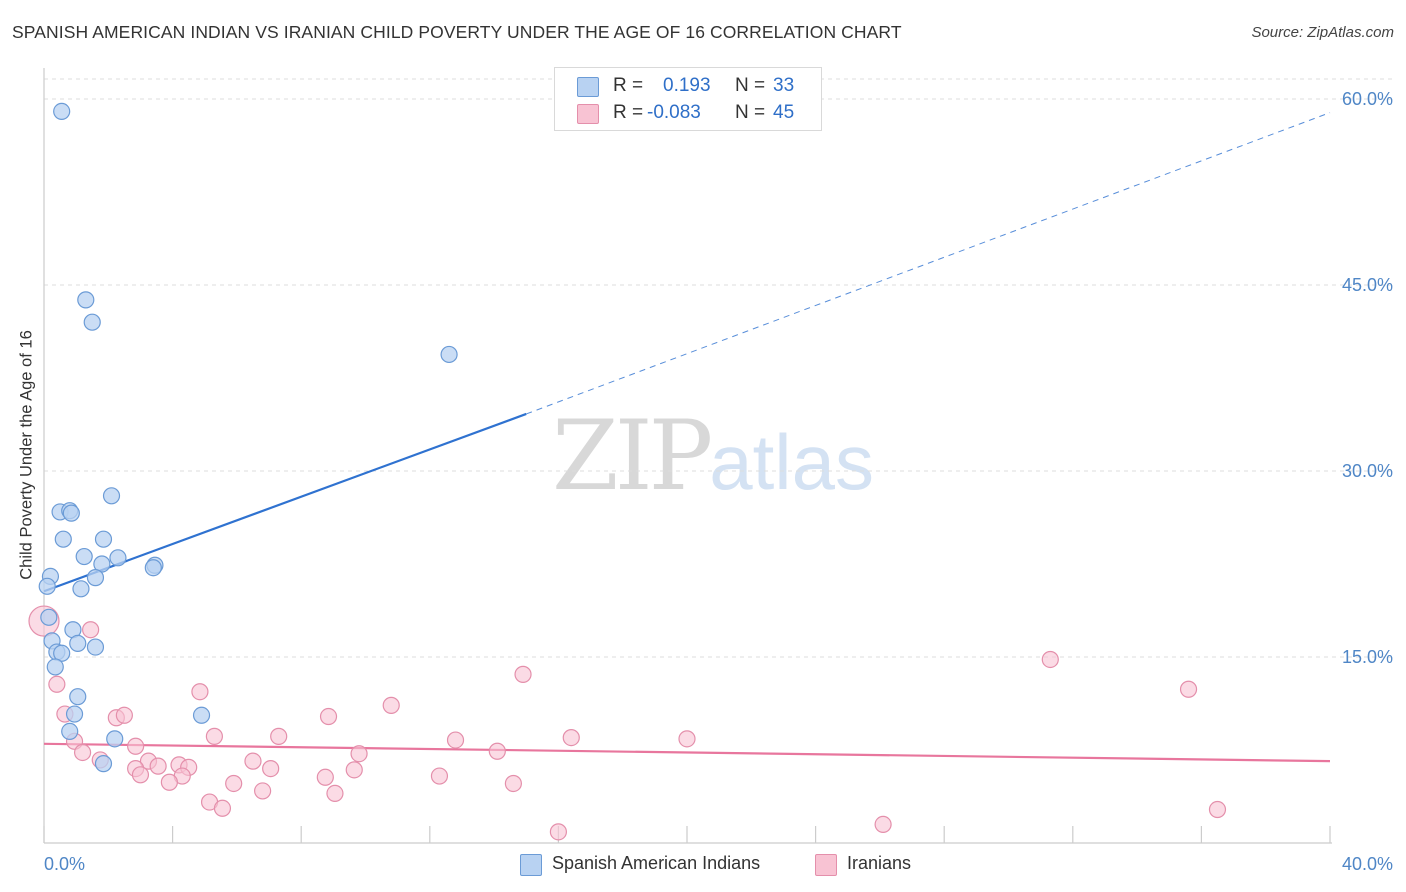 The height and width of the screenshot is (892, 1406). I want to click on watermark-zip: ZIP, so click(632, 456).